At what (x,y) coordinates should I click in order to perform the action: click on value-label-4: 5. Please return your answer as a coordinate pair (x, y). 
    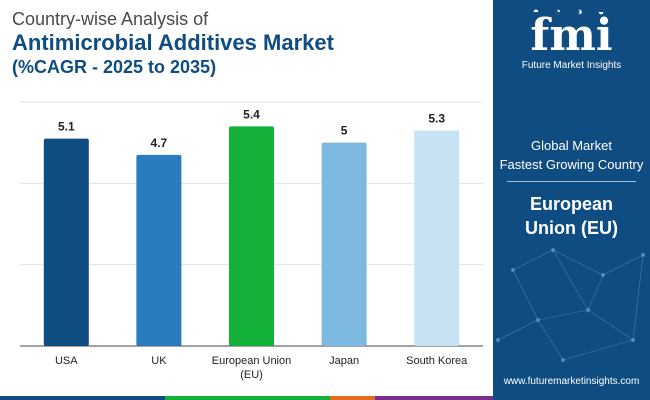
    Looking at the image, I should click on (344, 131).